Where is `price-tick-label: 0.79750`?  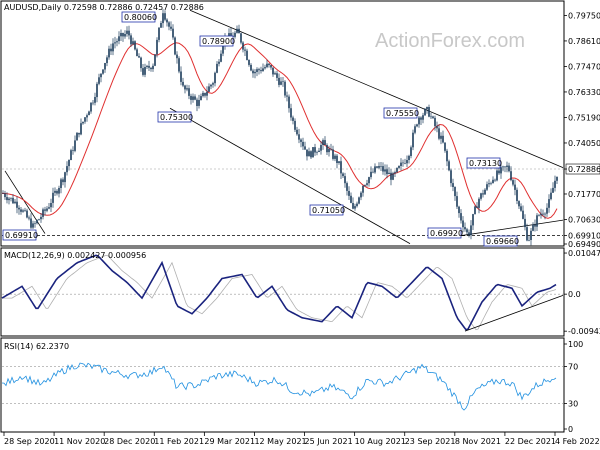 price-tick-label: 0.79750 is located at coordinates (584, 15).